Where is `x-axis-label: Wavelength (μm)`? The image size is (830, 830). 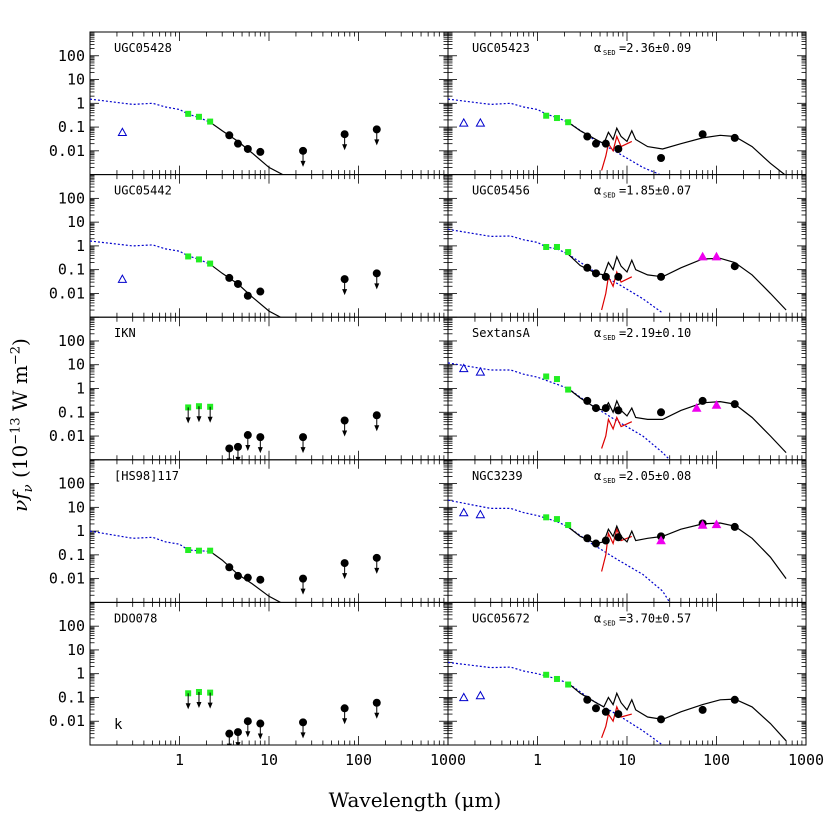 x-axis-label: Wavelength (μm) is located at coordinates (415, 800).